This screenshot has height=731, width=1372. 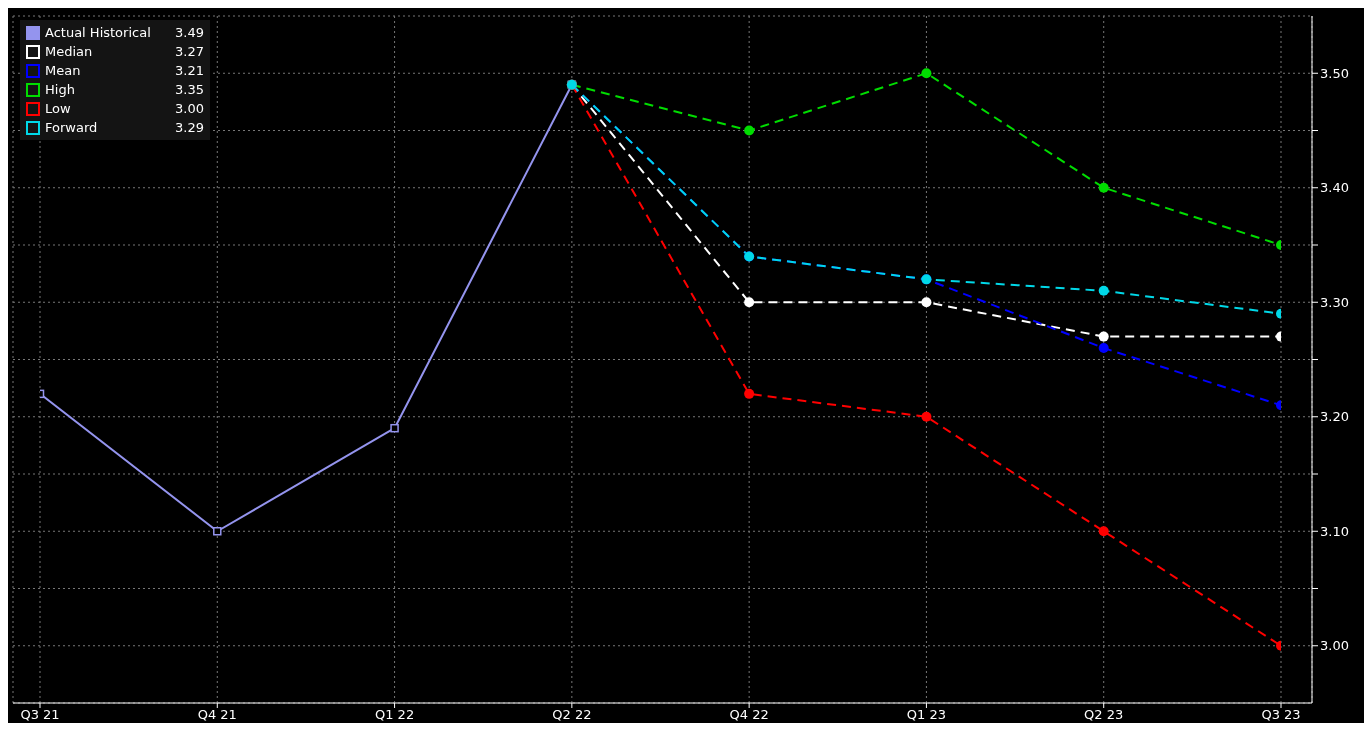 I want to click on annotation: 3.27, so click(x=189, y=51).